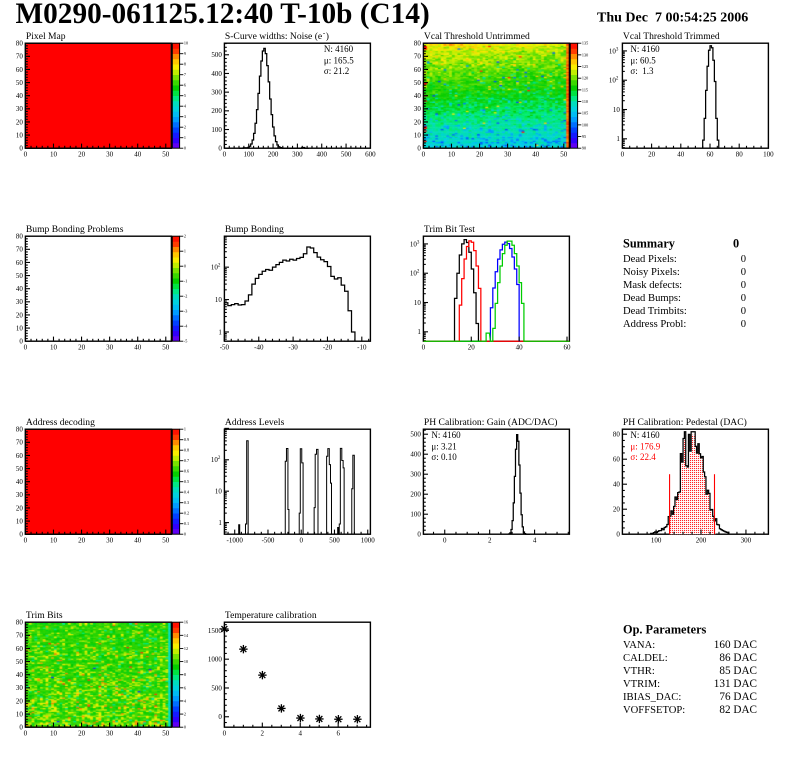 The height and width of the screenshot is (772, 796). Describe the element at coordinates (651, 272) in the screenshot. I see `svg-text: Noisy Pixels:` at that location.